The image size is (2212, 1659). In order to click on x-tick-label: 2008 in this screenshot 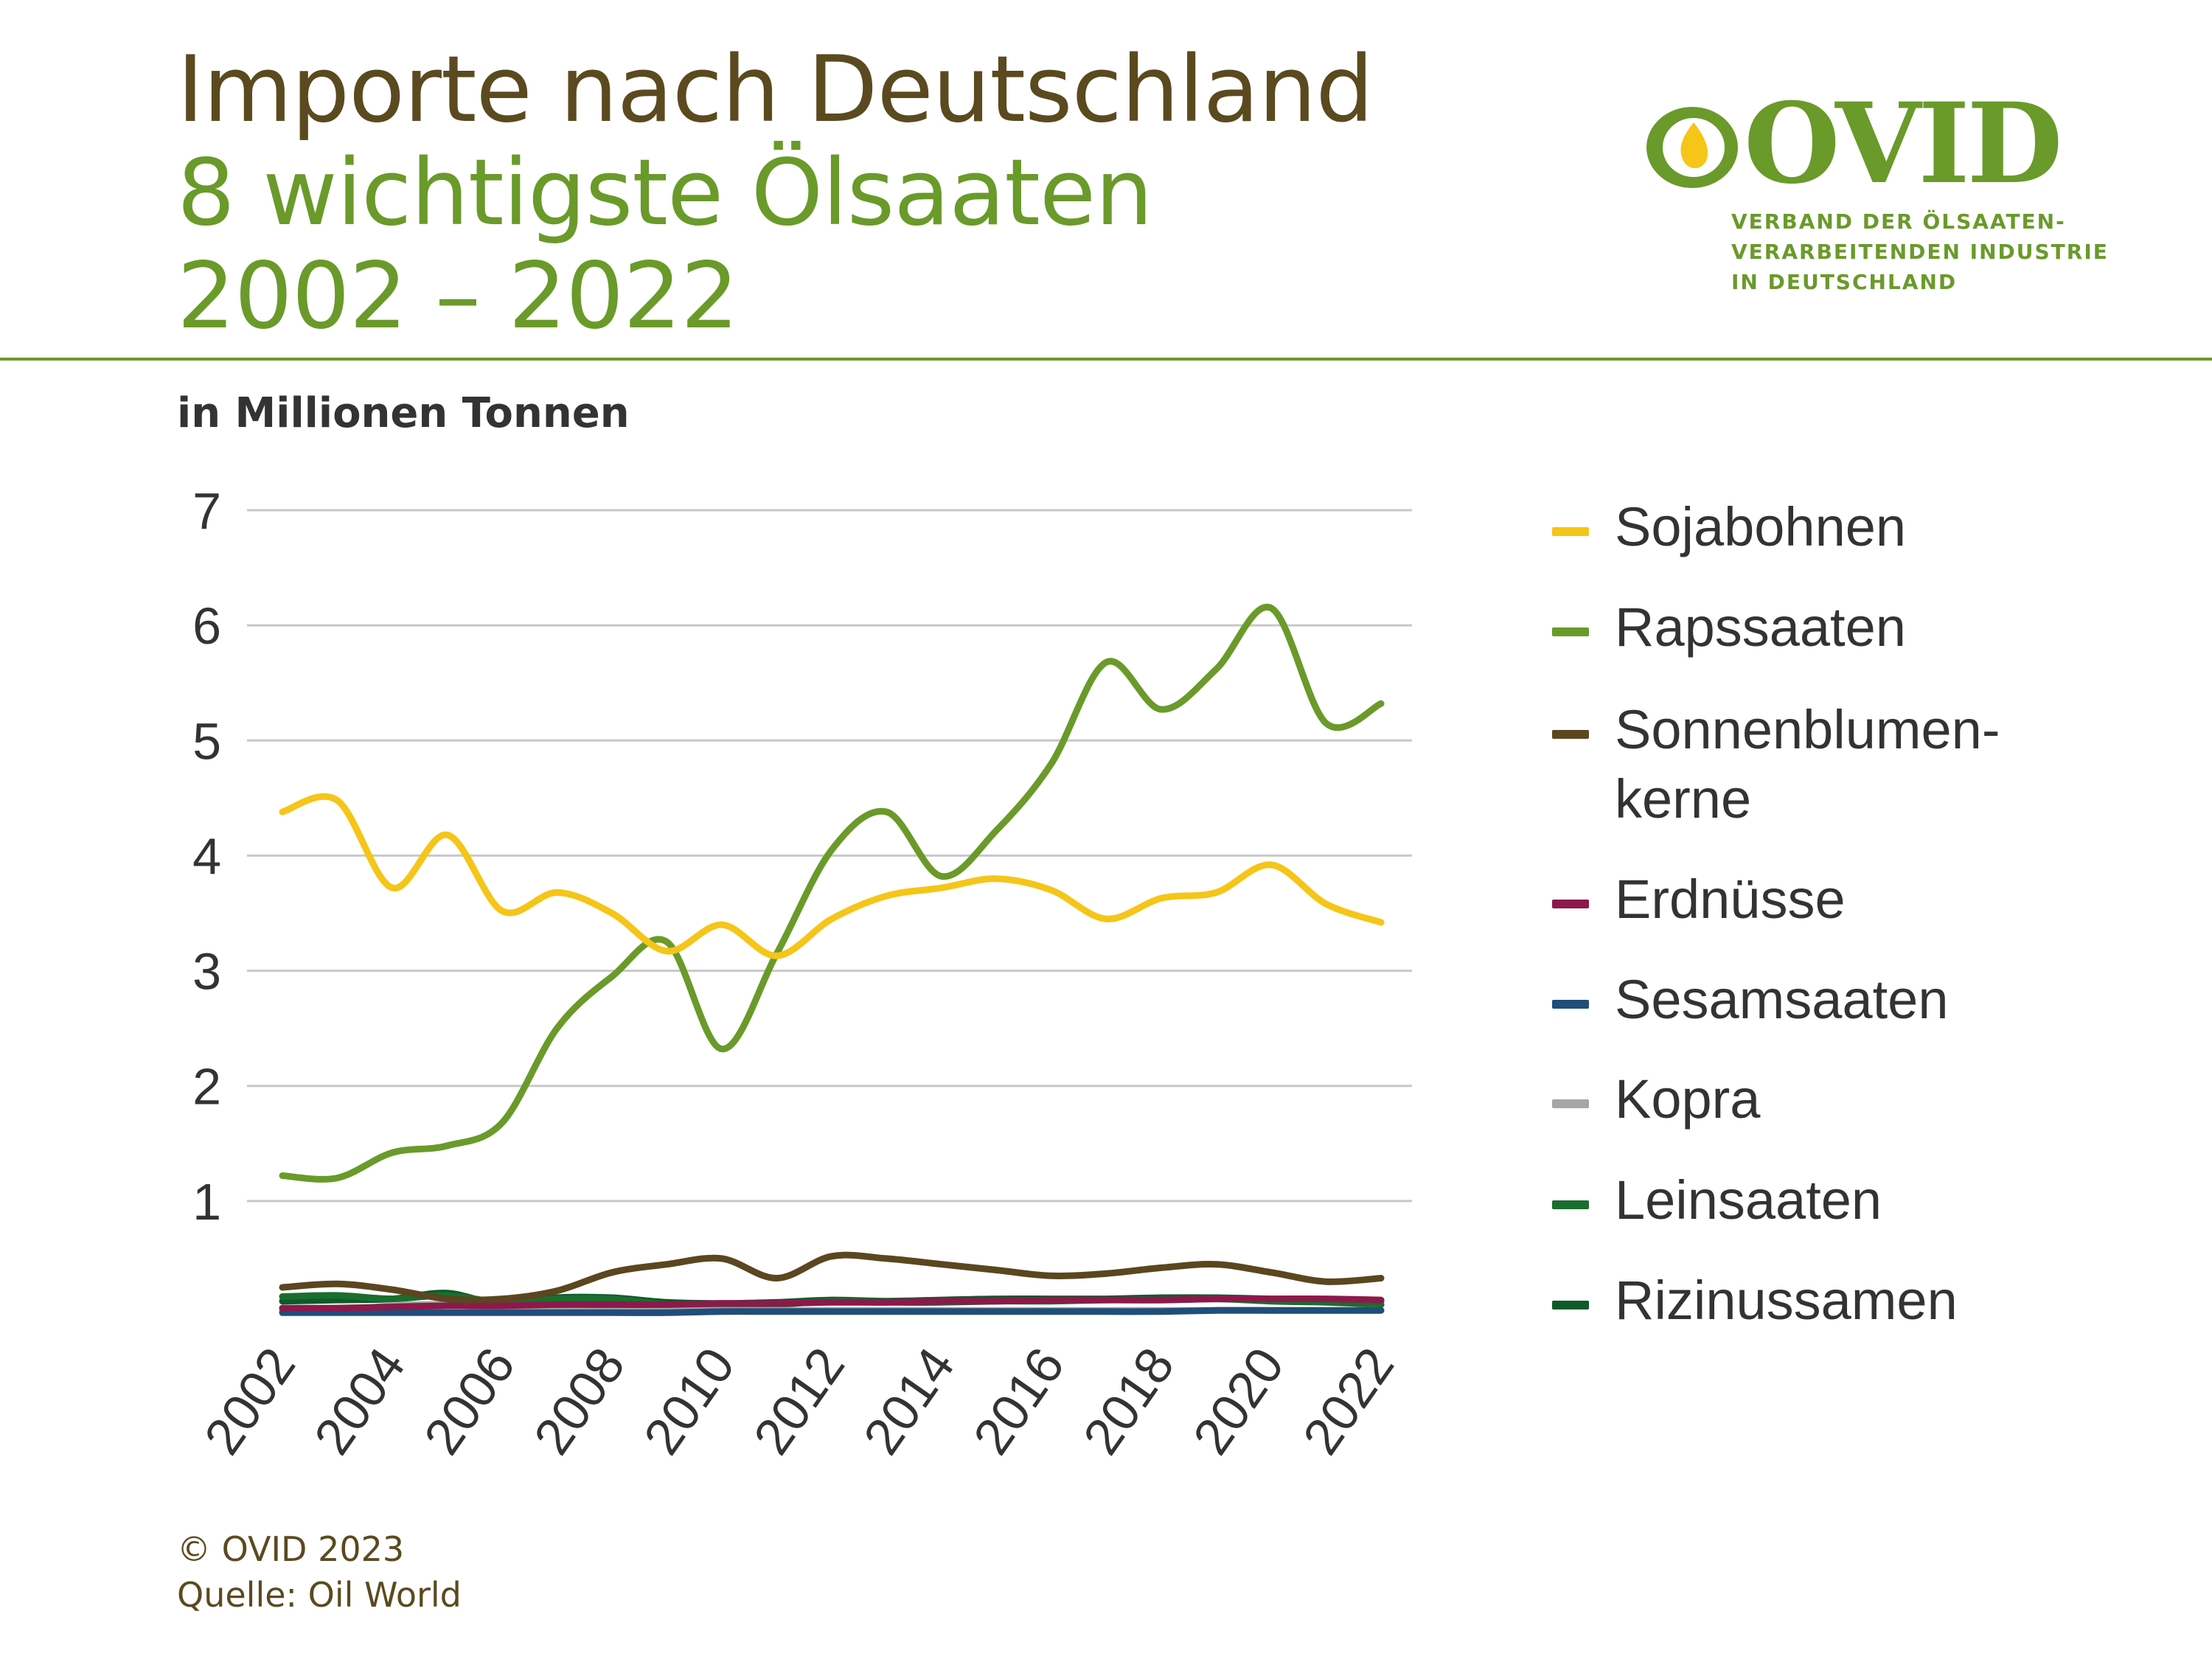, I will do `click(579, 1401)`.